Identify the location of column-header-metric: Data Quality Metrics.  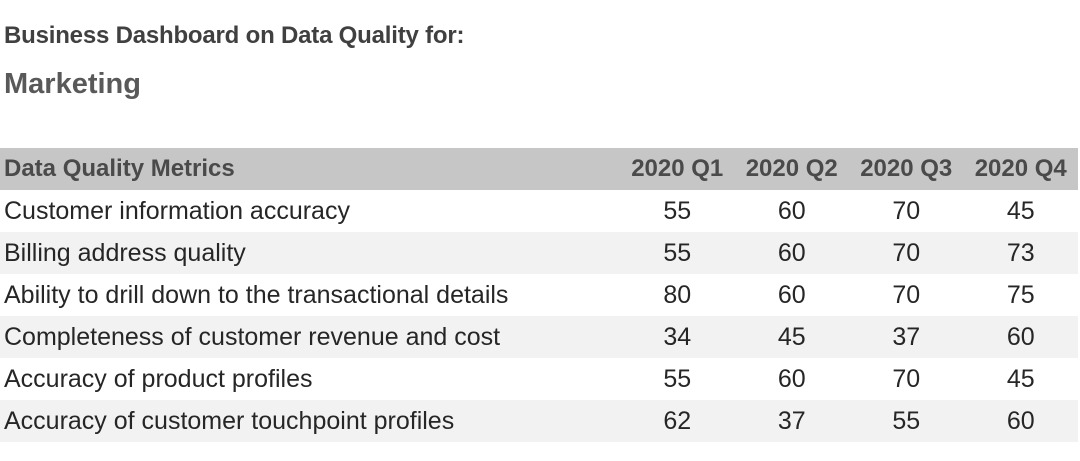
(310, 169).